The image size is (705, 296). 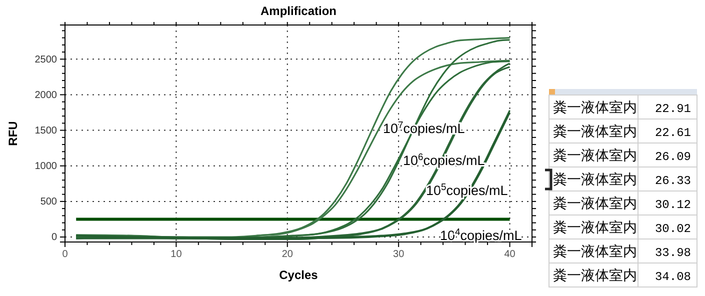 I want to click on y-tick-label: 1000, so click(x=46, y=166).